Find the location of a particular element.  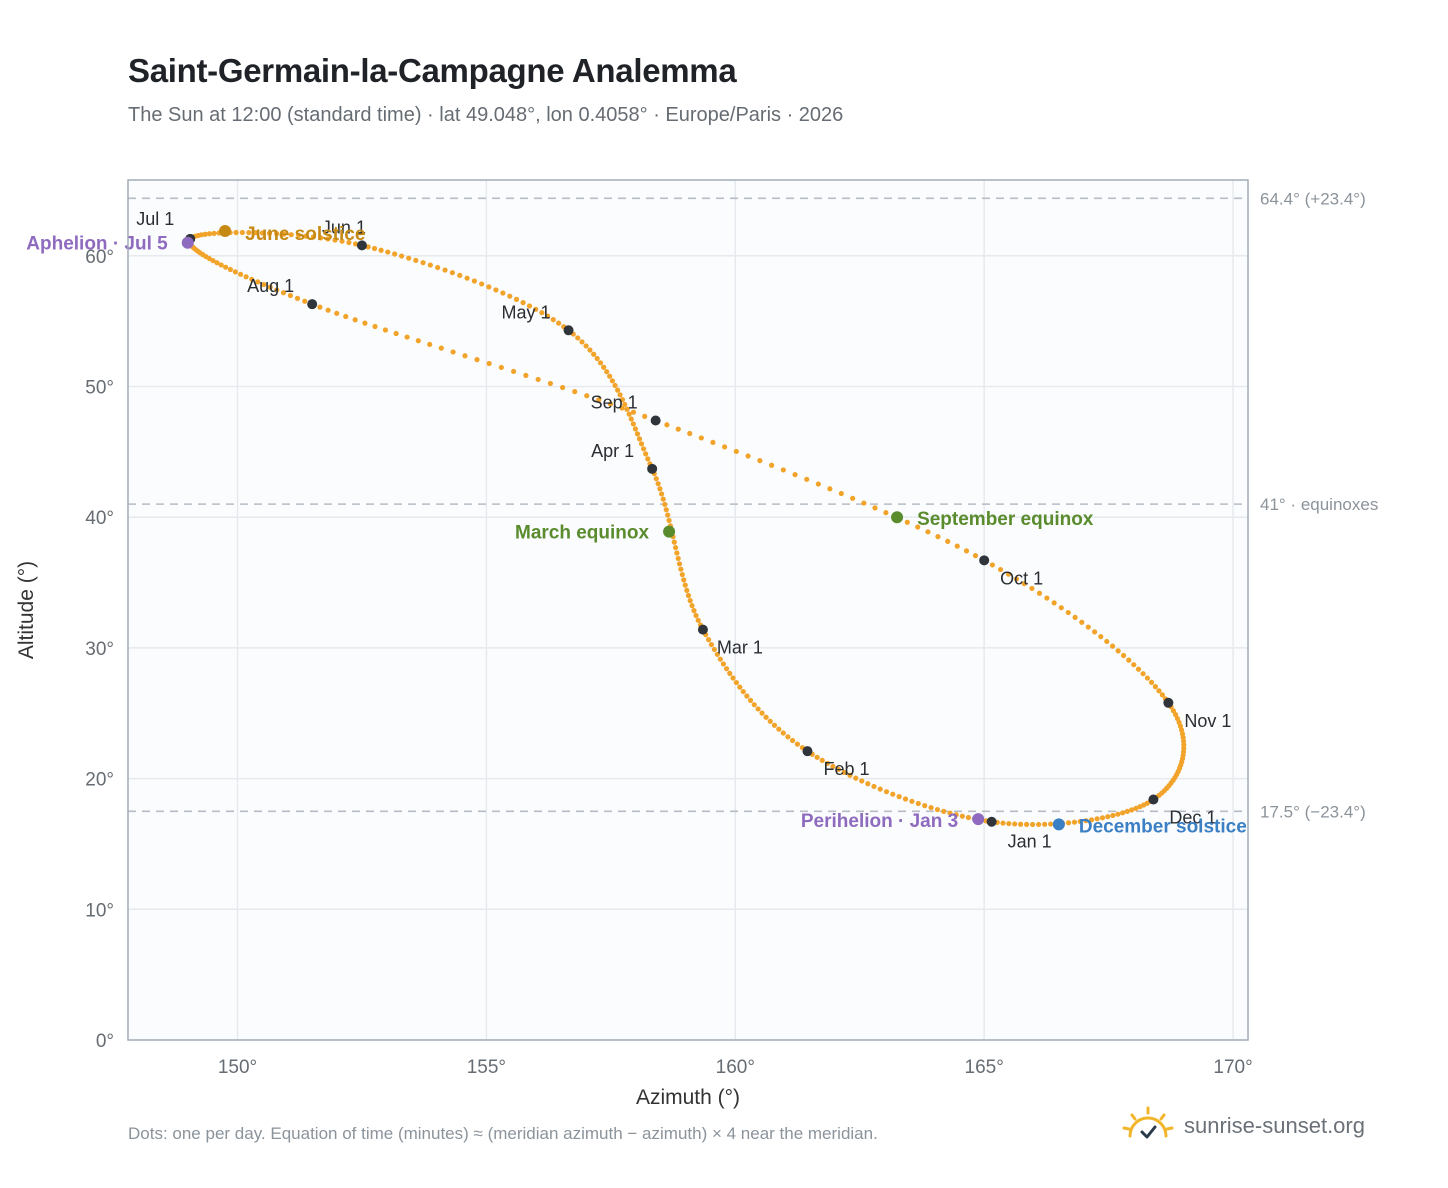

month-label: Feb 1 is located at coordinates (846, 769).